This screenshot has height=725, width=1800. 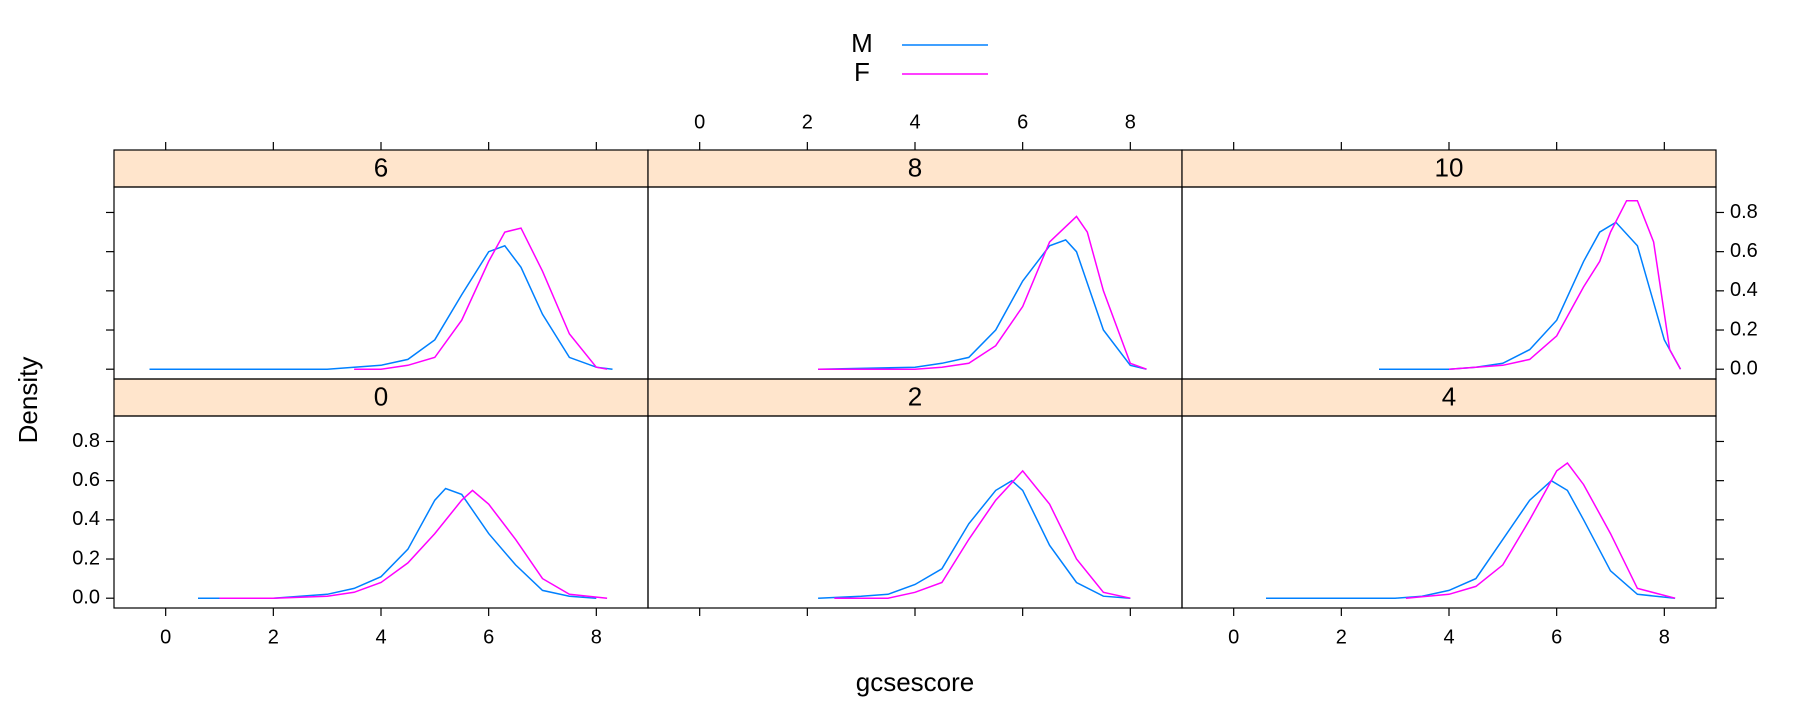 I want to click on strip-label: 10, so click(x=1449, y=167).